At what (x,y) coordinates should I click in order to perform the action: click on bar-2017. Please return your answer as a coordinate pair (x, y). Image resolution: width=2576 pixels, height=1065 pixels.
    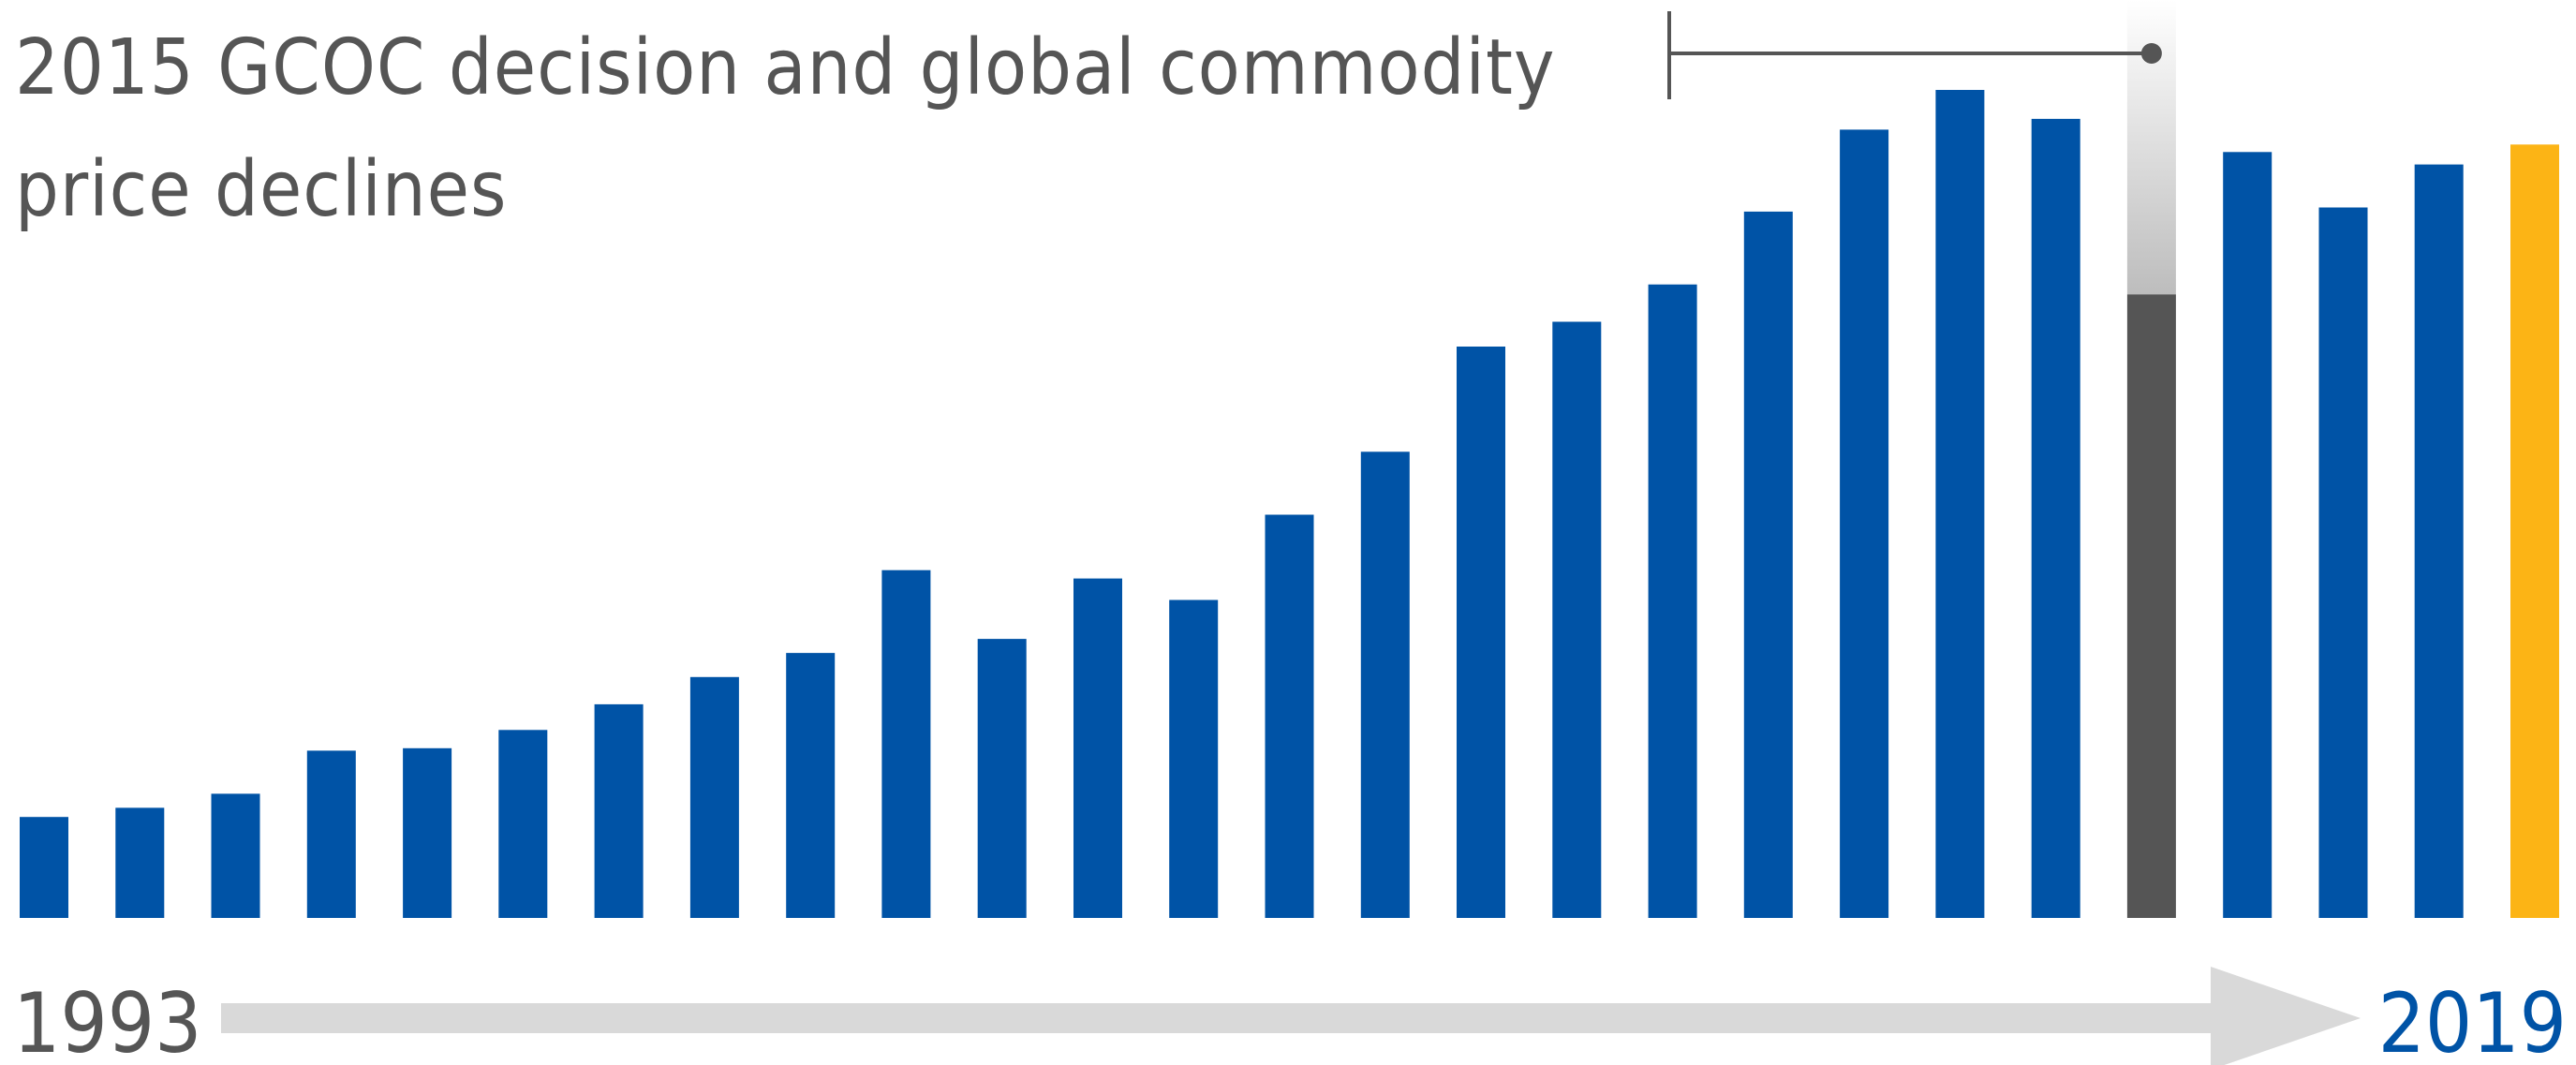
    Looking at the image, I should click on (2343, 562).